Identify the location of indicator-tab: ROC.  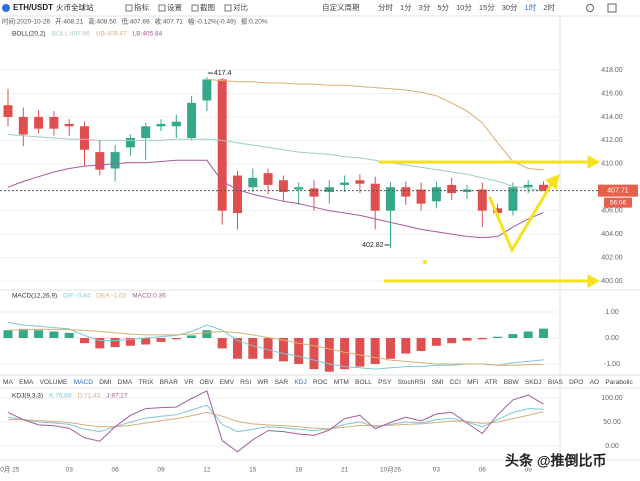
(320, 382).